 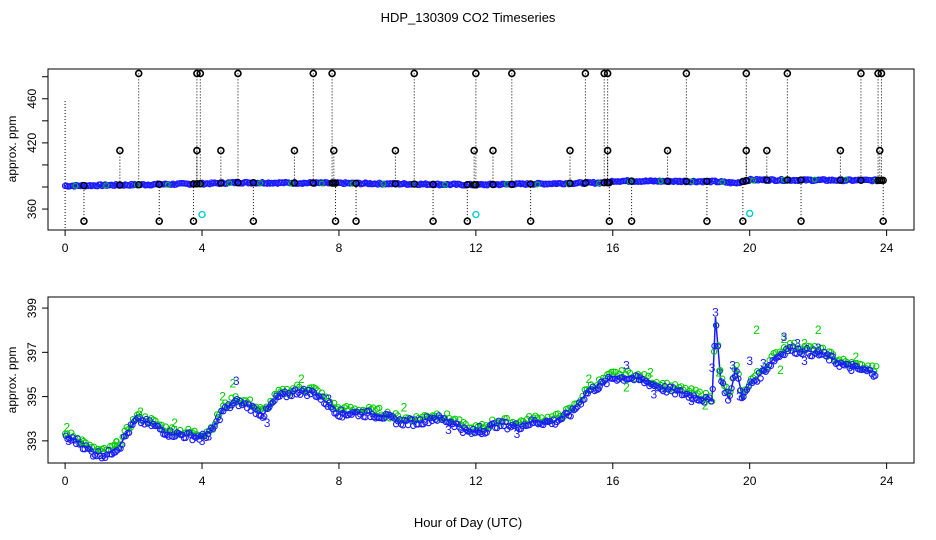 I want to click on top-y-tick-label: 360, so click(x=32, y=209).